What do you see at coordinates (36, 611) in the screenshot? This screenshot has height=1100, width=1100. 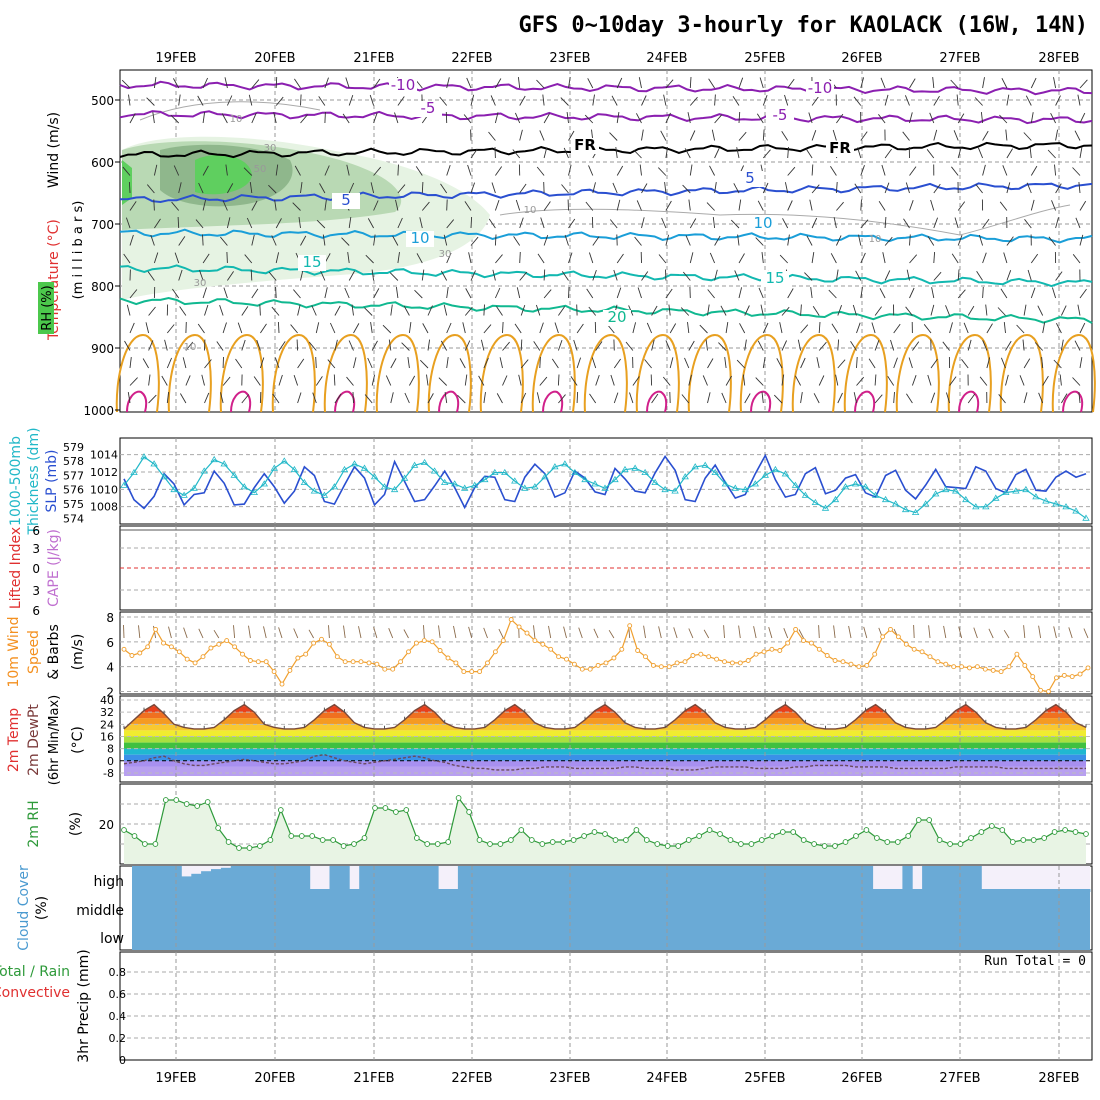 I see `li-tick-4: 6` at bounding box center [36, 611].